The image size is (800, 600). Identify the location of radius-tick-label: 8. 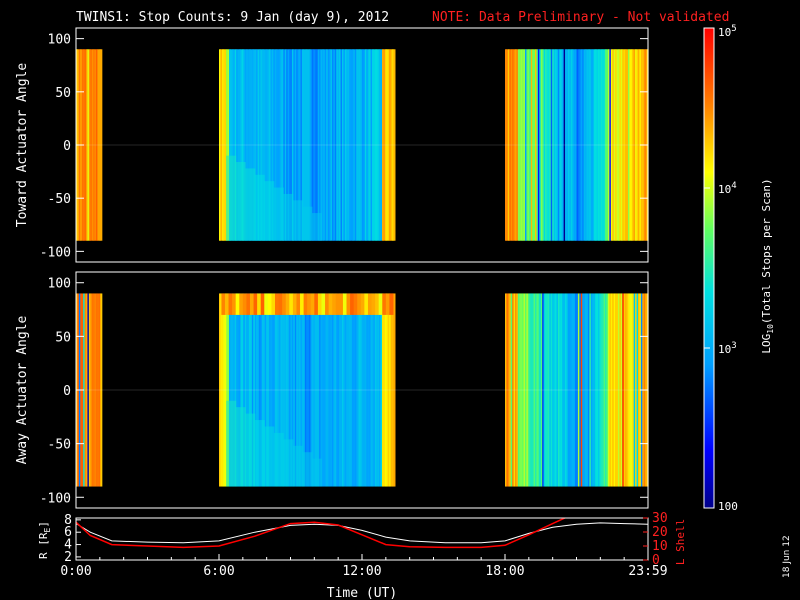
(68, 520).